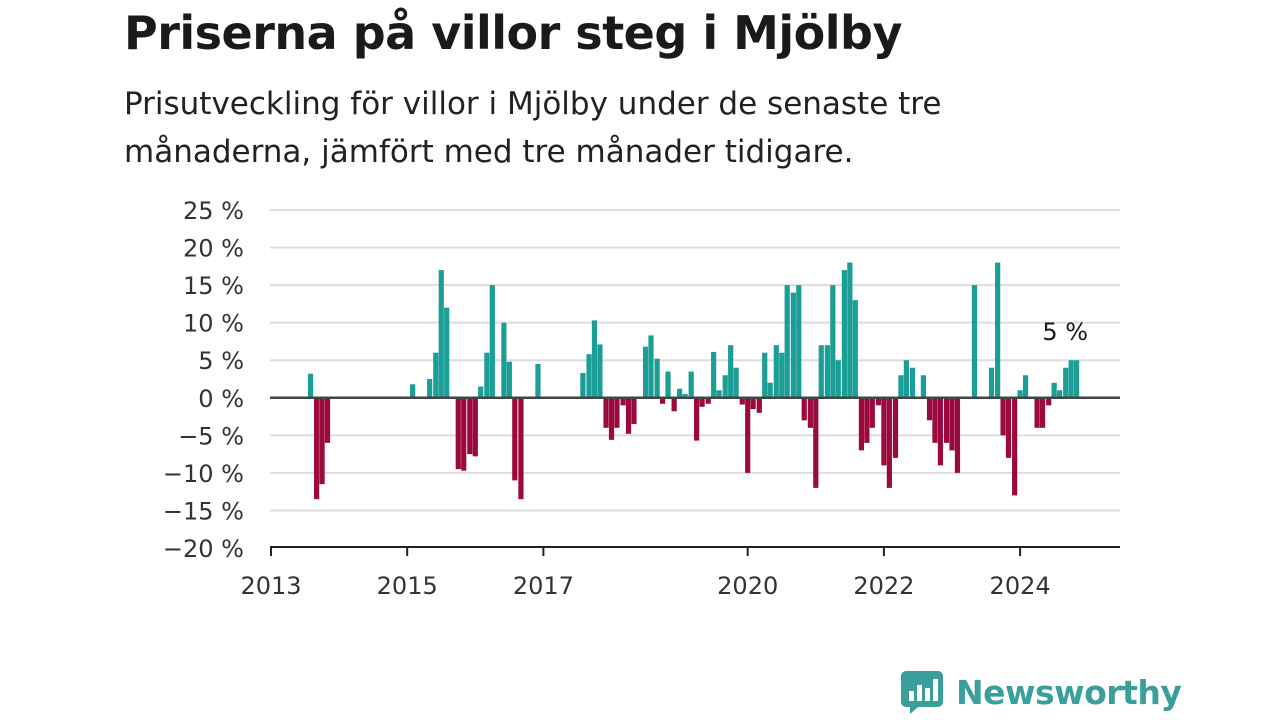 This screenshot has height=720, width=1280. I want to click on y-tick-label: −5 %, so click(211, 436).